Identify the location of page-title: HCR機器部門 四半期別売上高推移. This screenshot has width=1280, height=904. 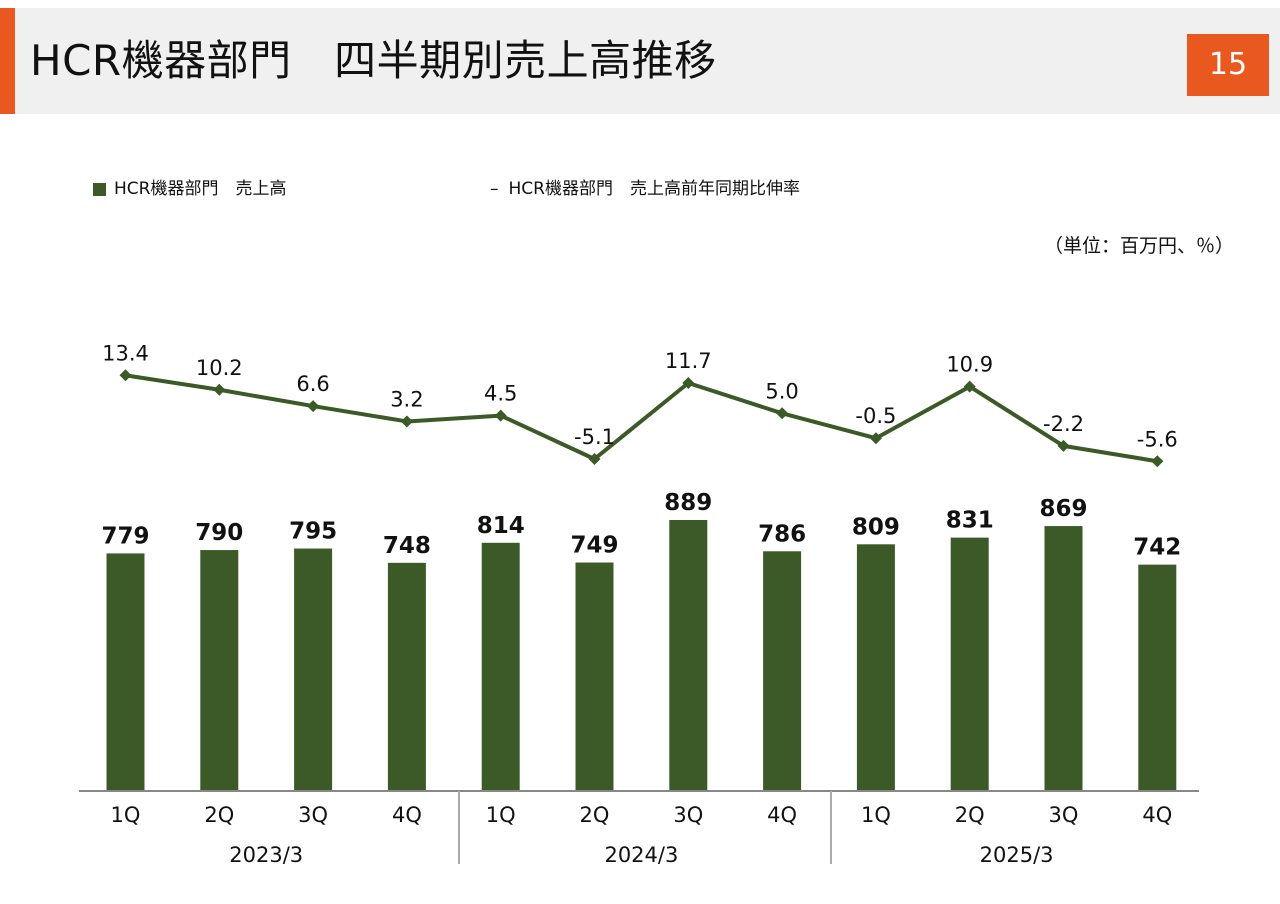
(373, 60).